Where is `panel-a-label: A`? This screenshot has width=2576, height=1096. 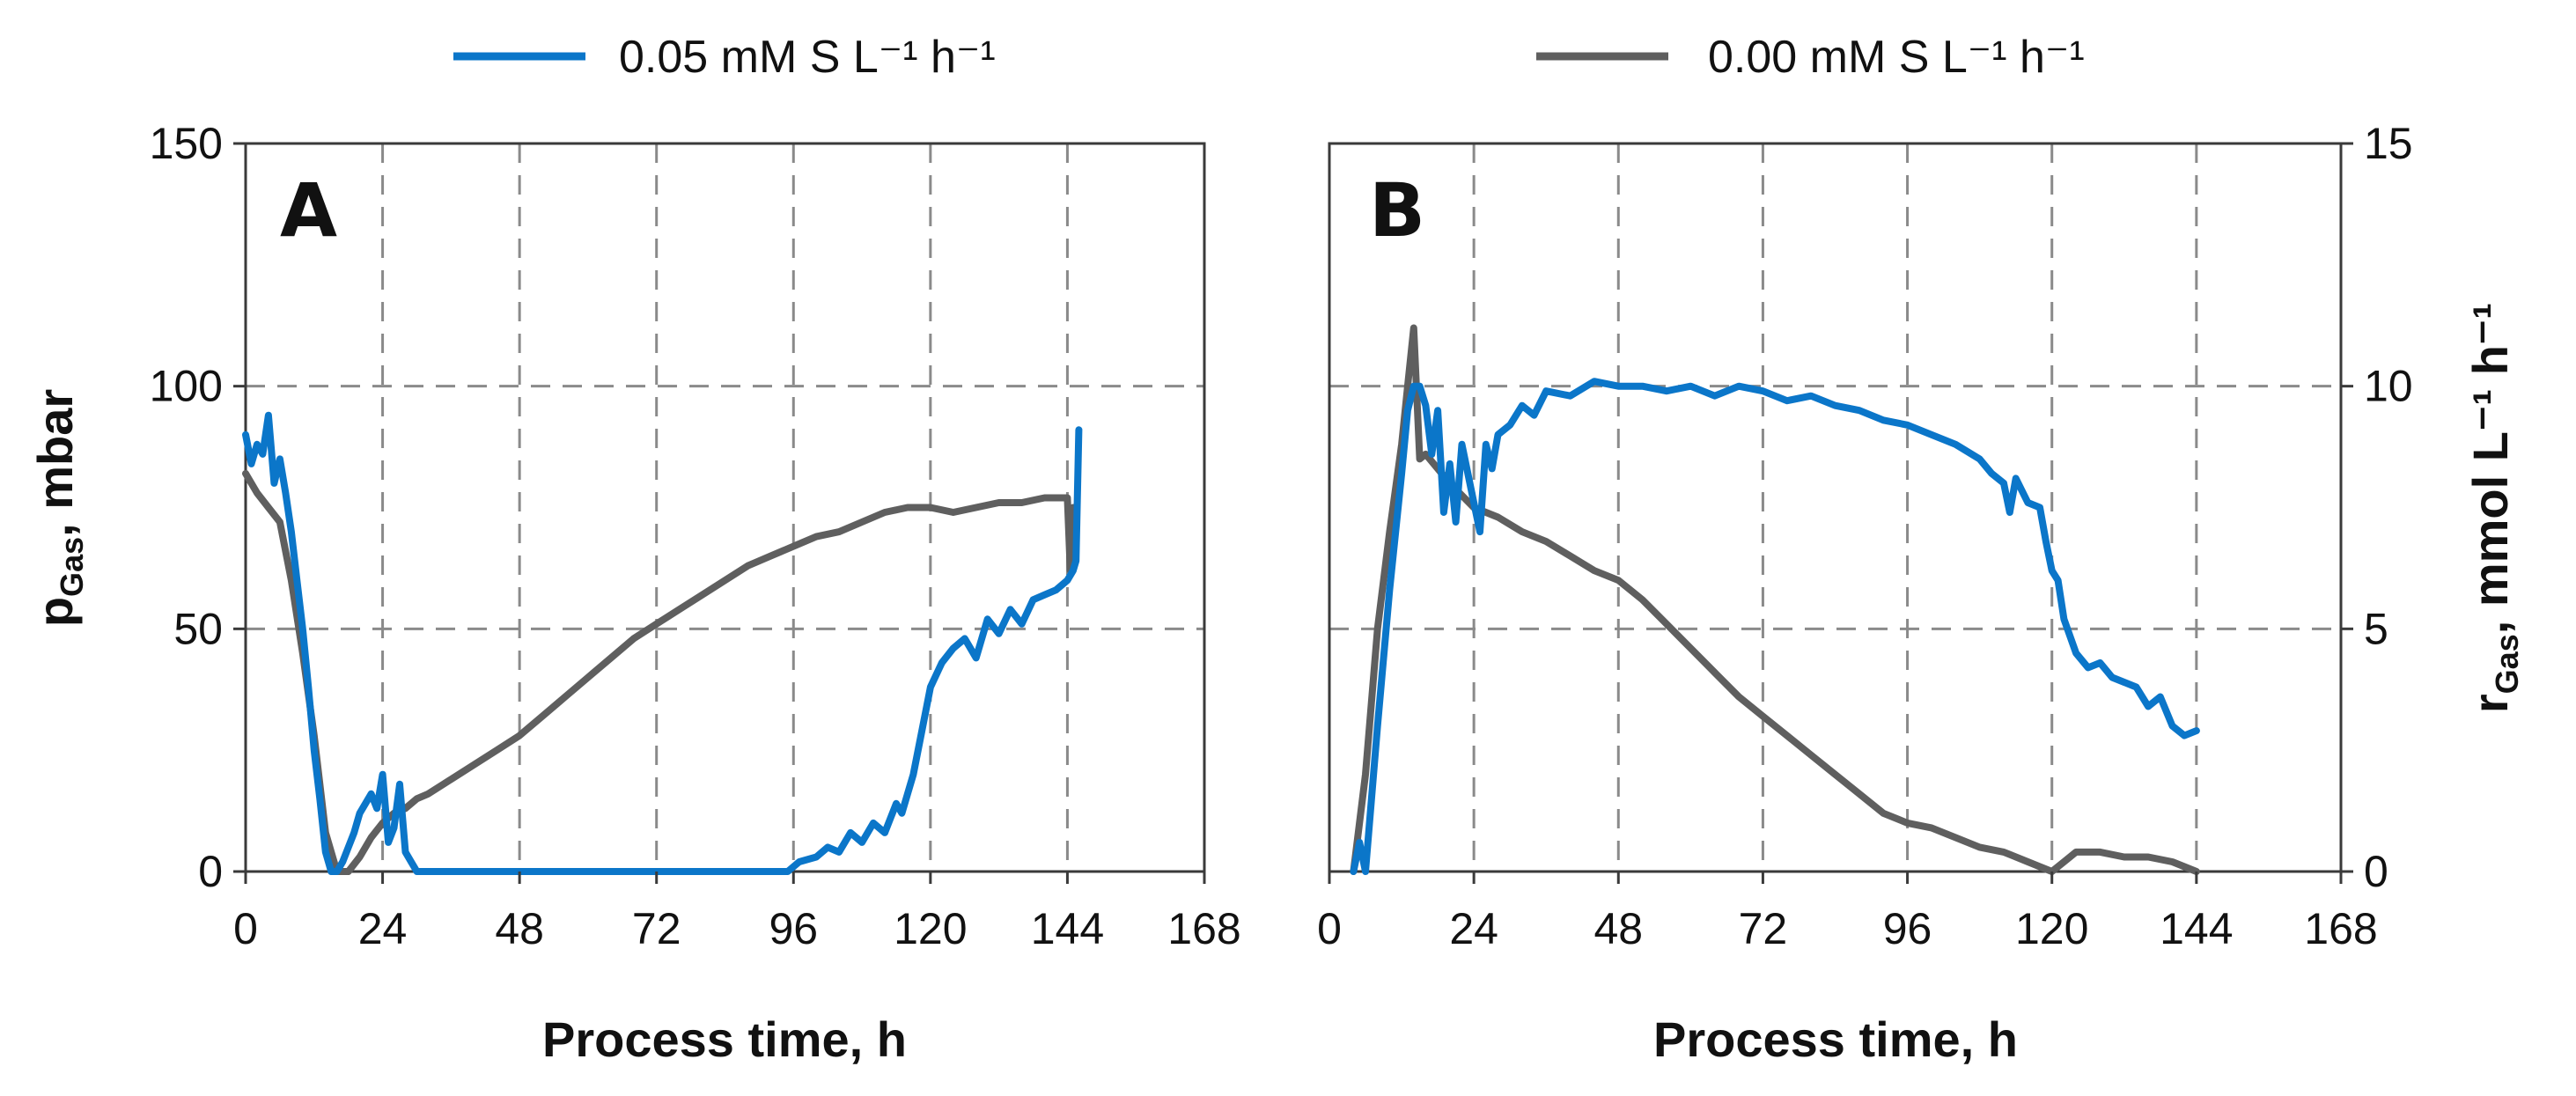
panel-a-label: A is located at coordinates (309, 210).